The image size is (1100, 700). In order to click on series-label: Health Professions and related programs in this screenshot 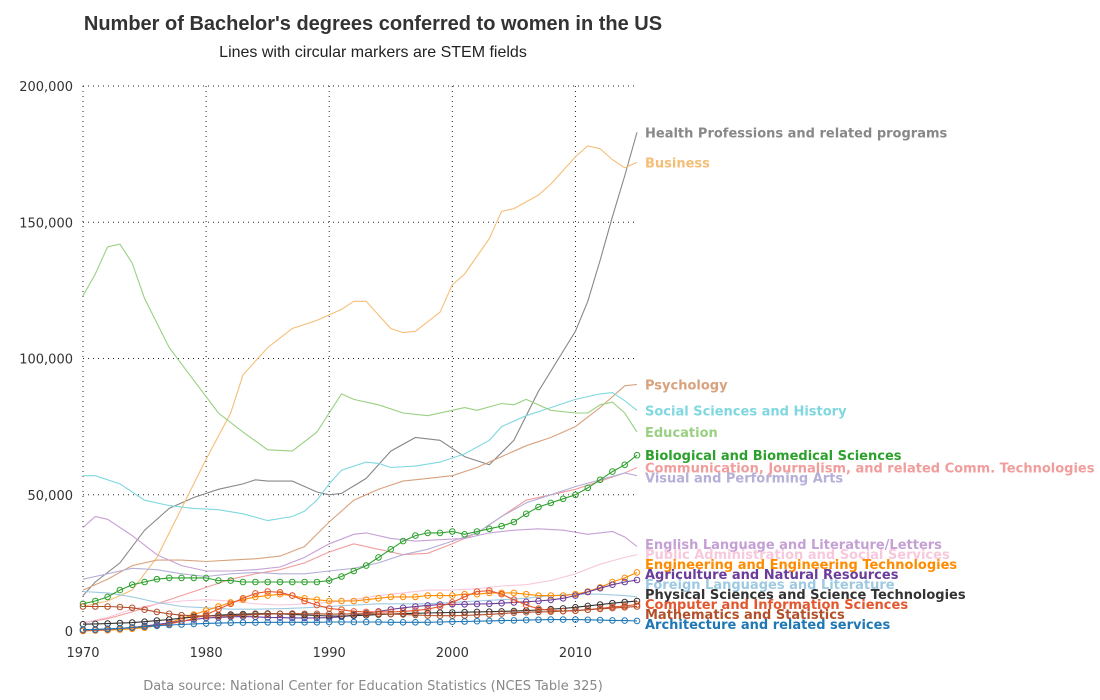, I will do `click(796, 133)`.